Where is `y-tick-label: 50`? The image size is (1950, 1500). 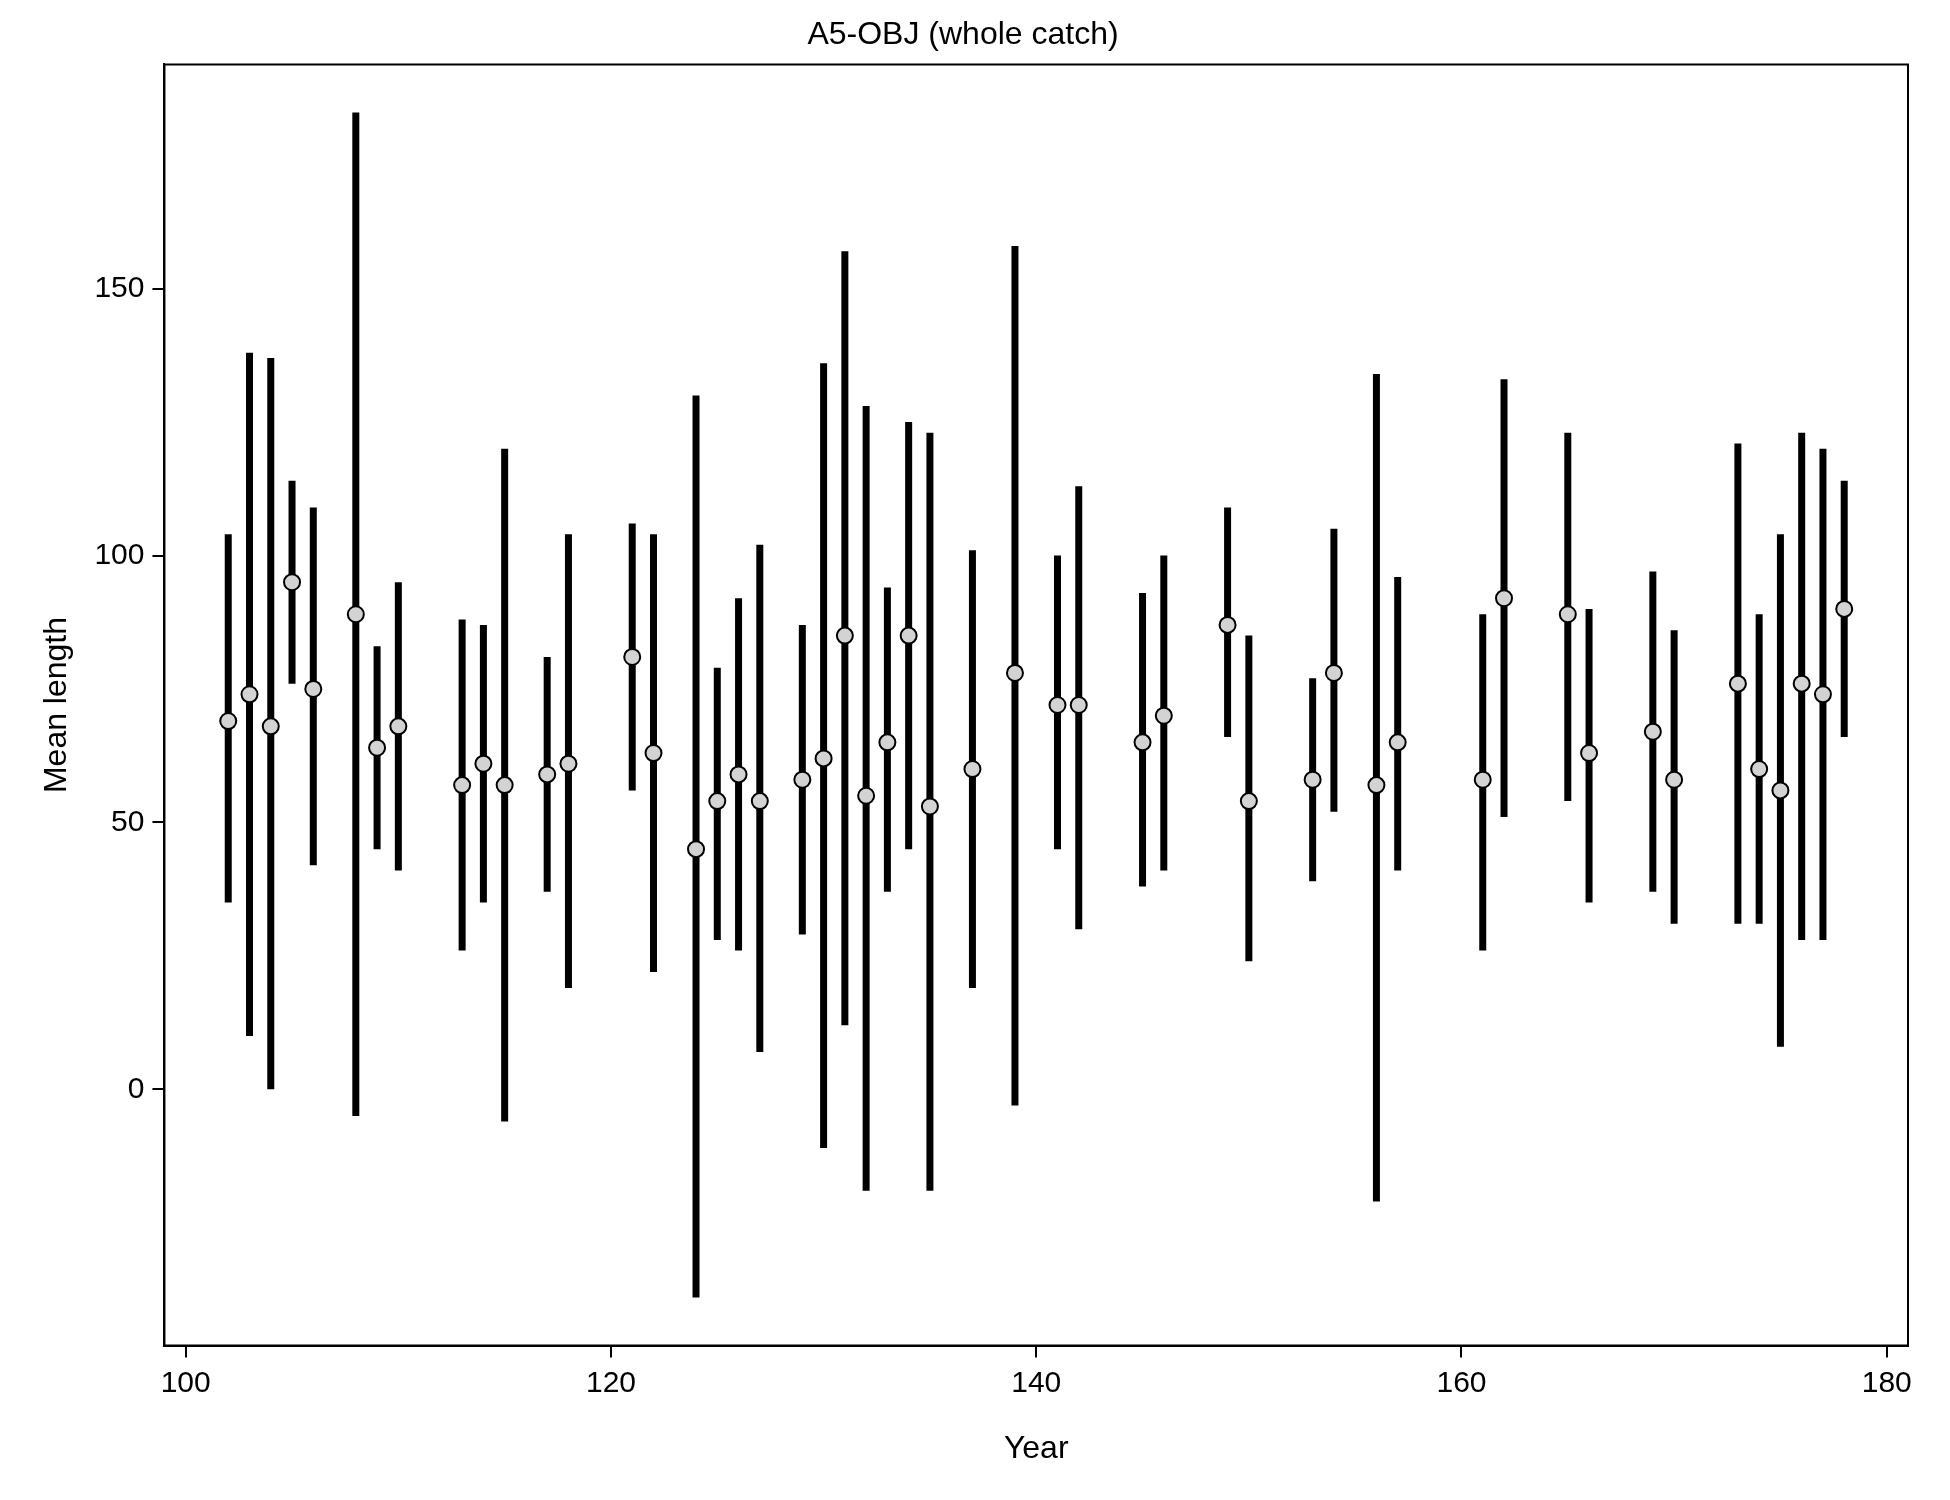 y-tick-label: 50 is located at coordinates (128, 820).